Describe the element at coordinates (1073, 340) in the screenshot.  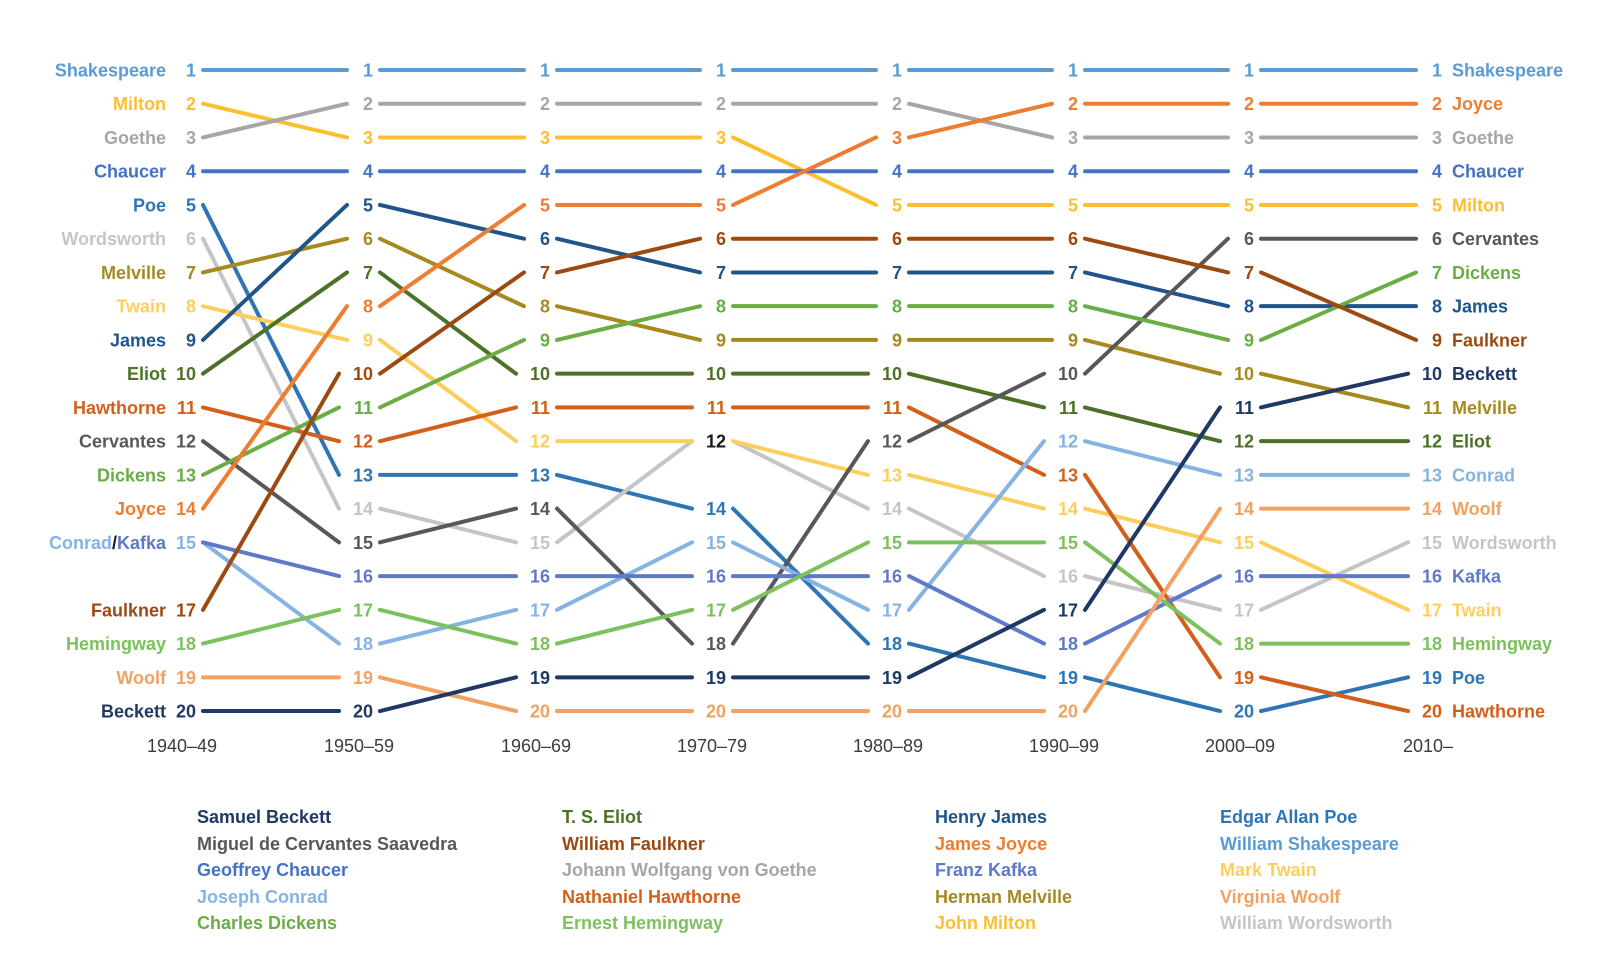
I see `rank-number-col5-r9: 9` at that location.